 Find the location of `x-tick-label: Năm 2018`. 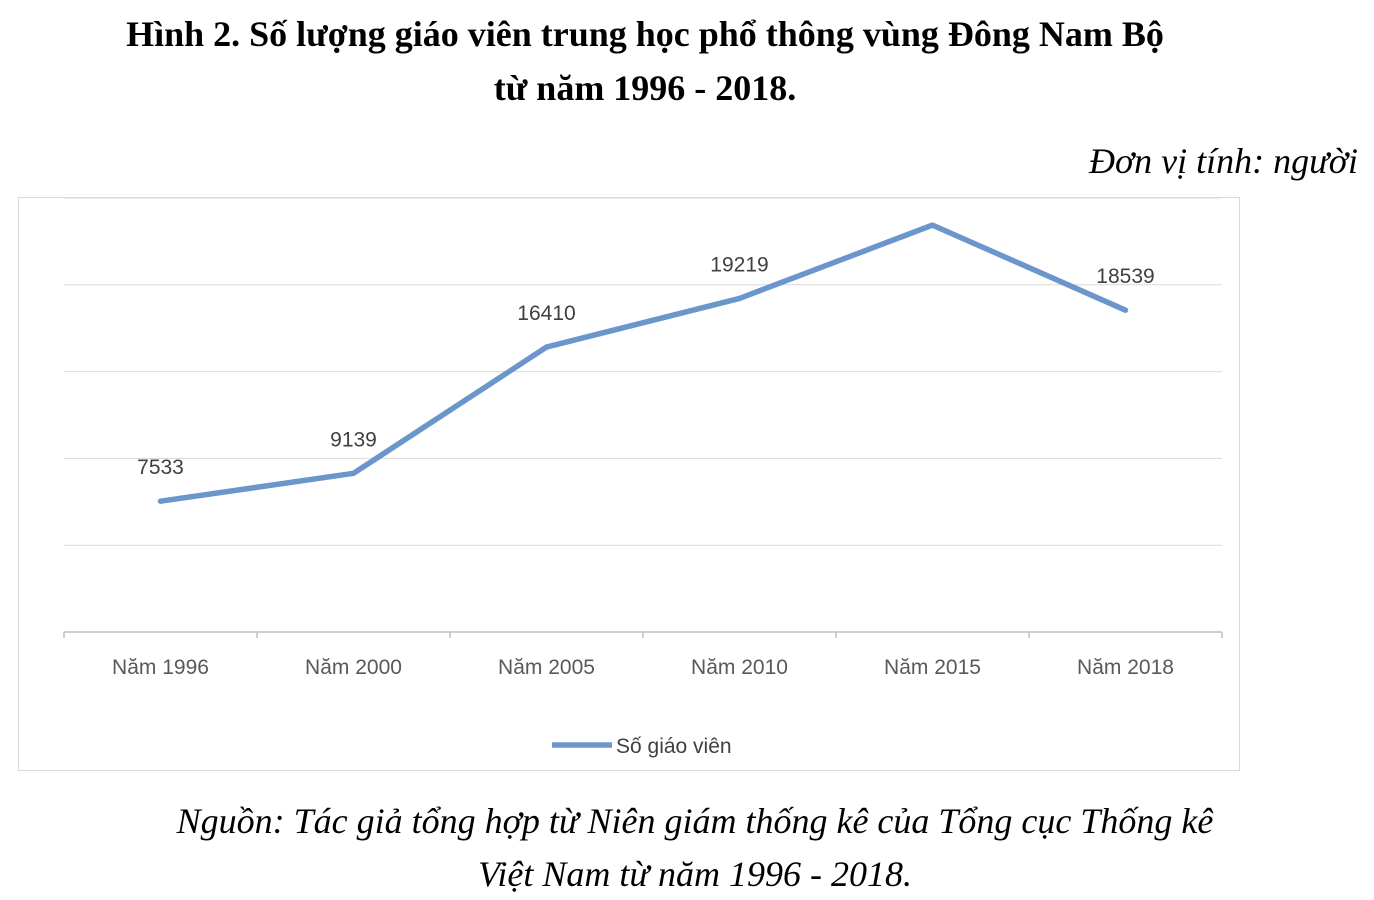

x-tick-label: Năm 2018 is located at coordinates (1125, 667).